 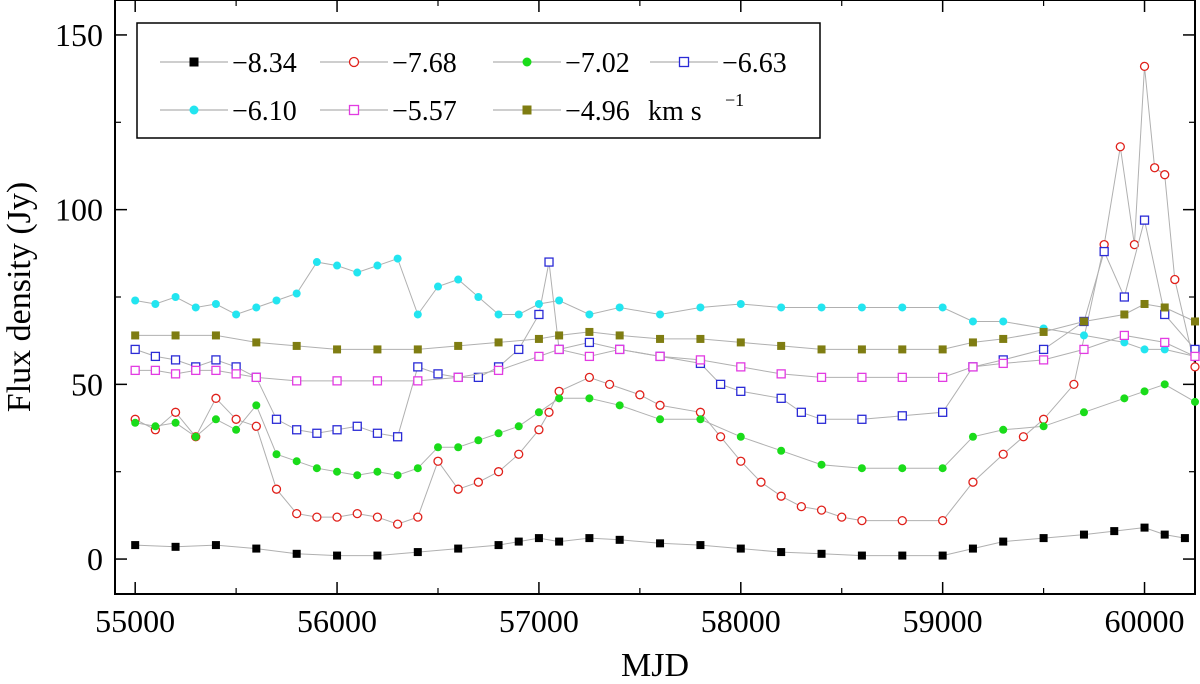 I want to click on series-line, so click(x=665, y=307).